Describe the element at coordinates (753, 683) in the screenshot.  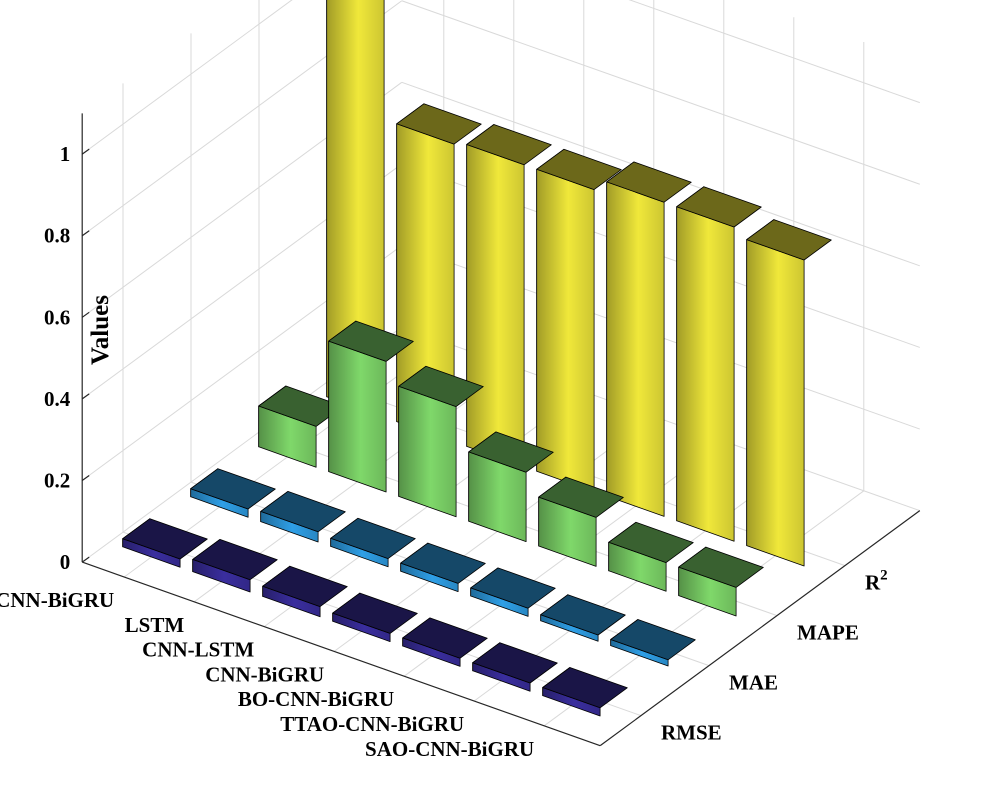
I see `metric-label: MAE` at that location.